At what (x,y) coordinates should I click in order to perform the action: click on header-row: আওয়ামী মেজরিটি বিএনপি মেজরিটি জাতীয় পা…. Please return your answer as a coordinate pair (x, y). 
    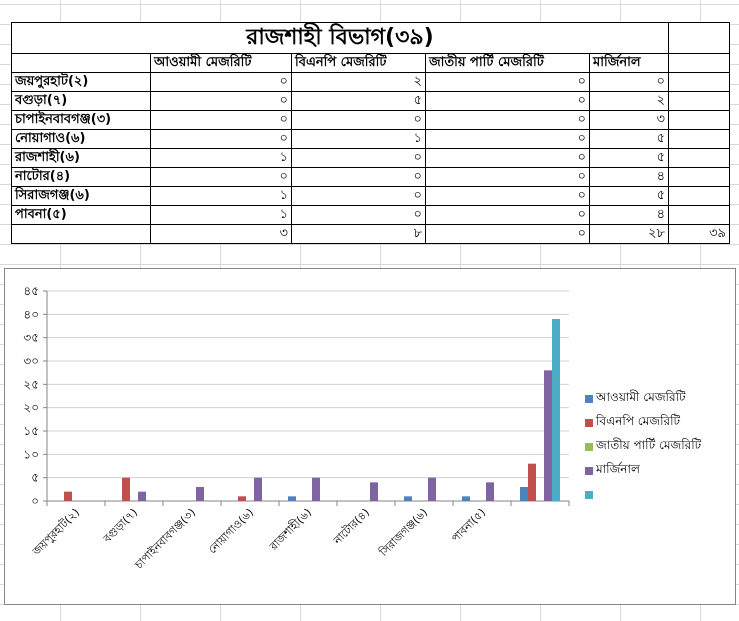
    Looking at the image, I should click on (370, 63).